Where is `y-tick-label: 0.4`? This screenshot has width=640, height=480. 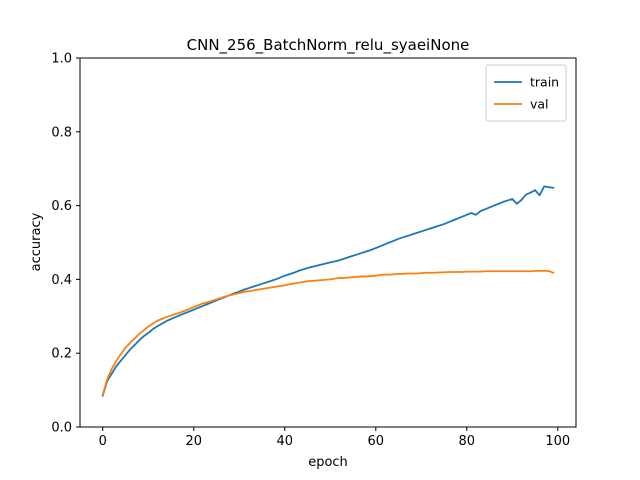 y-tick-label: 0.4 is located at coordinates (61, 280).